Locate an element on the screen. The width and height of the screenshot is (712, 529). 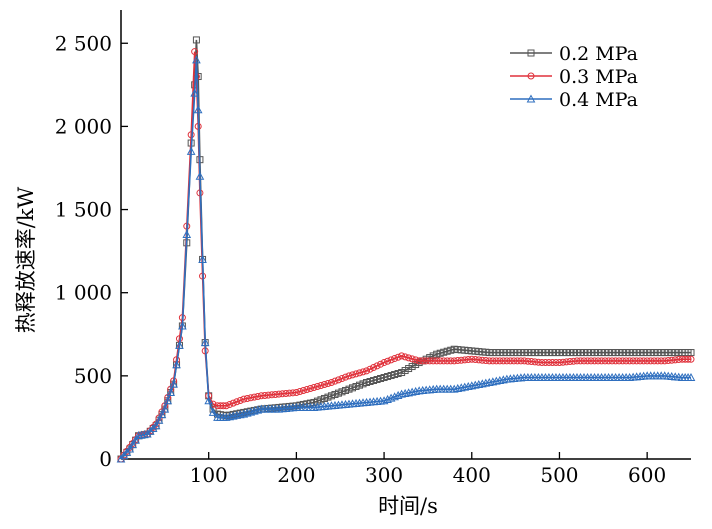
legend-marker is located at coordinates (531, 98).